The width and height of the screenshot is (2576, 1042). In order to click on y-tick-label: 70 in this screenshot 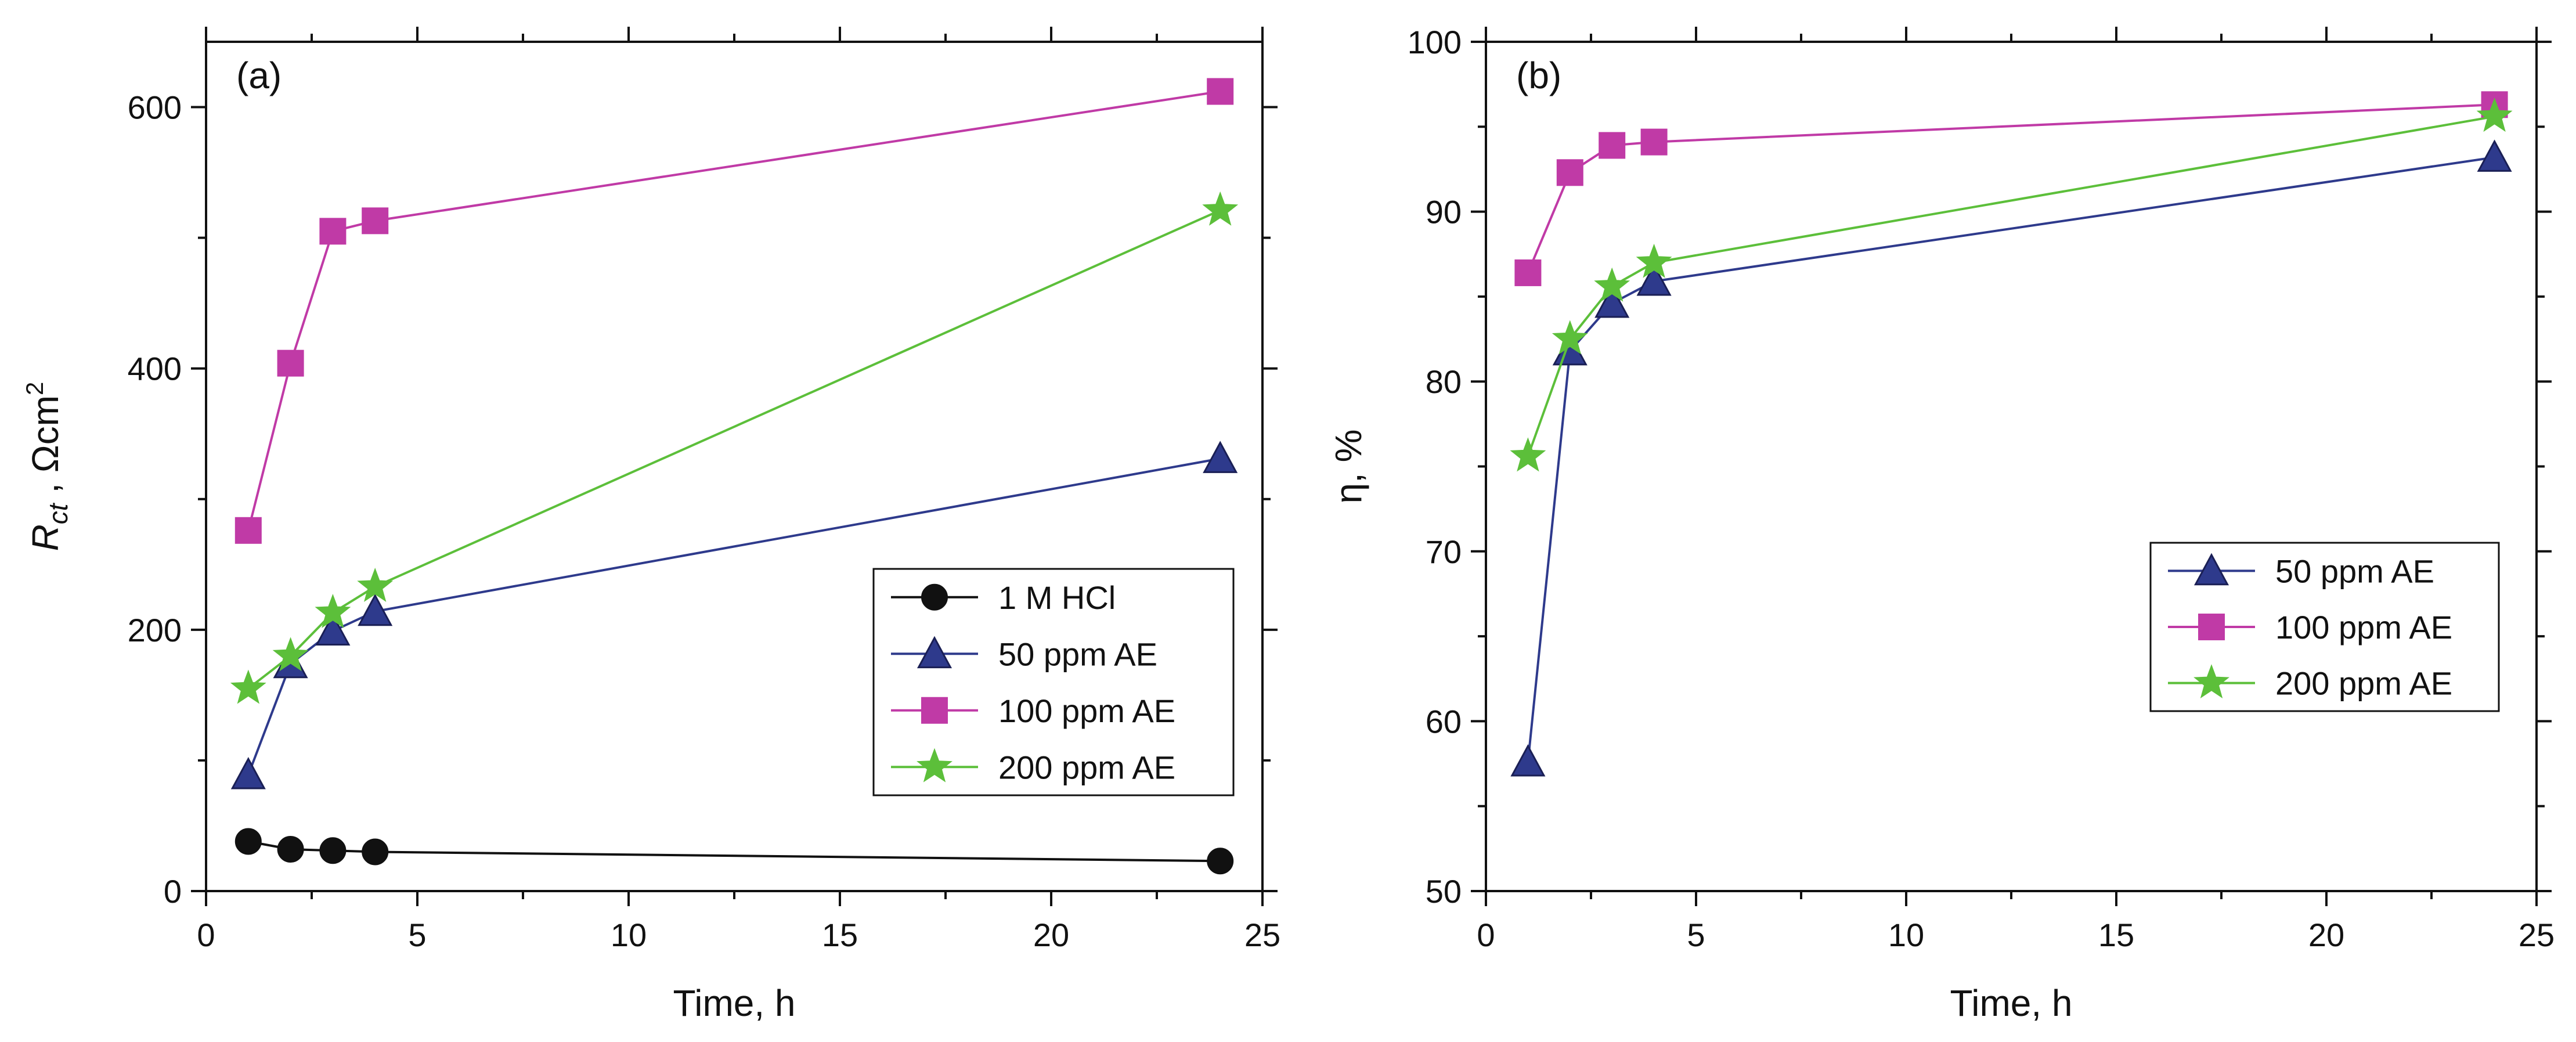, I will do `click(1444, 551)`.